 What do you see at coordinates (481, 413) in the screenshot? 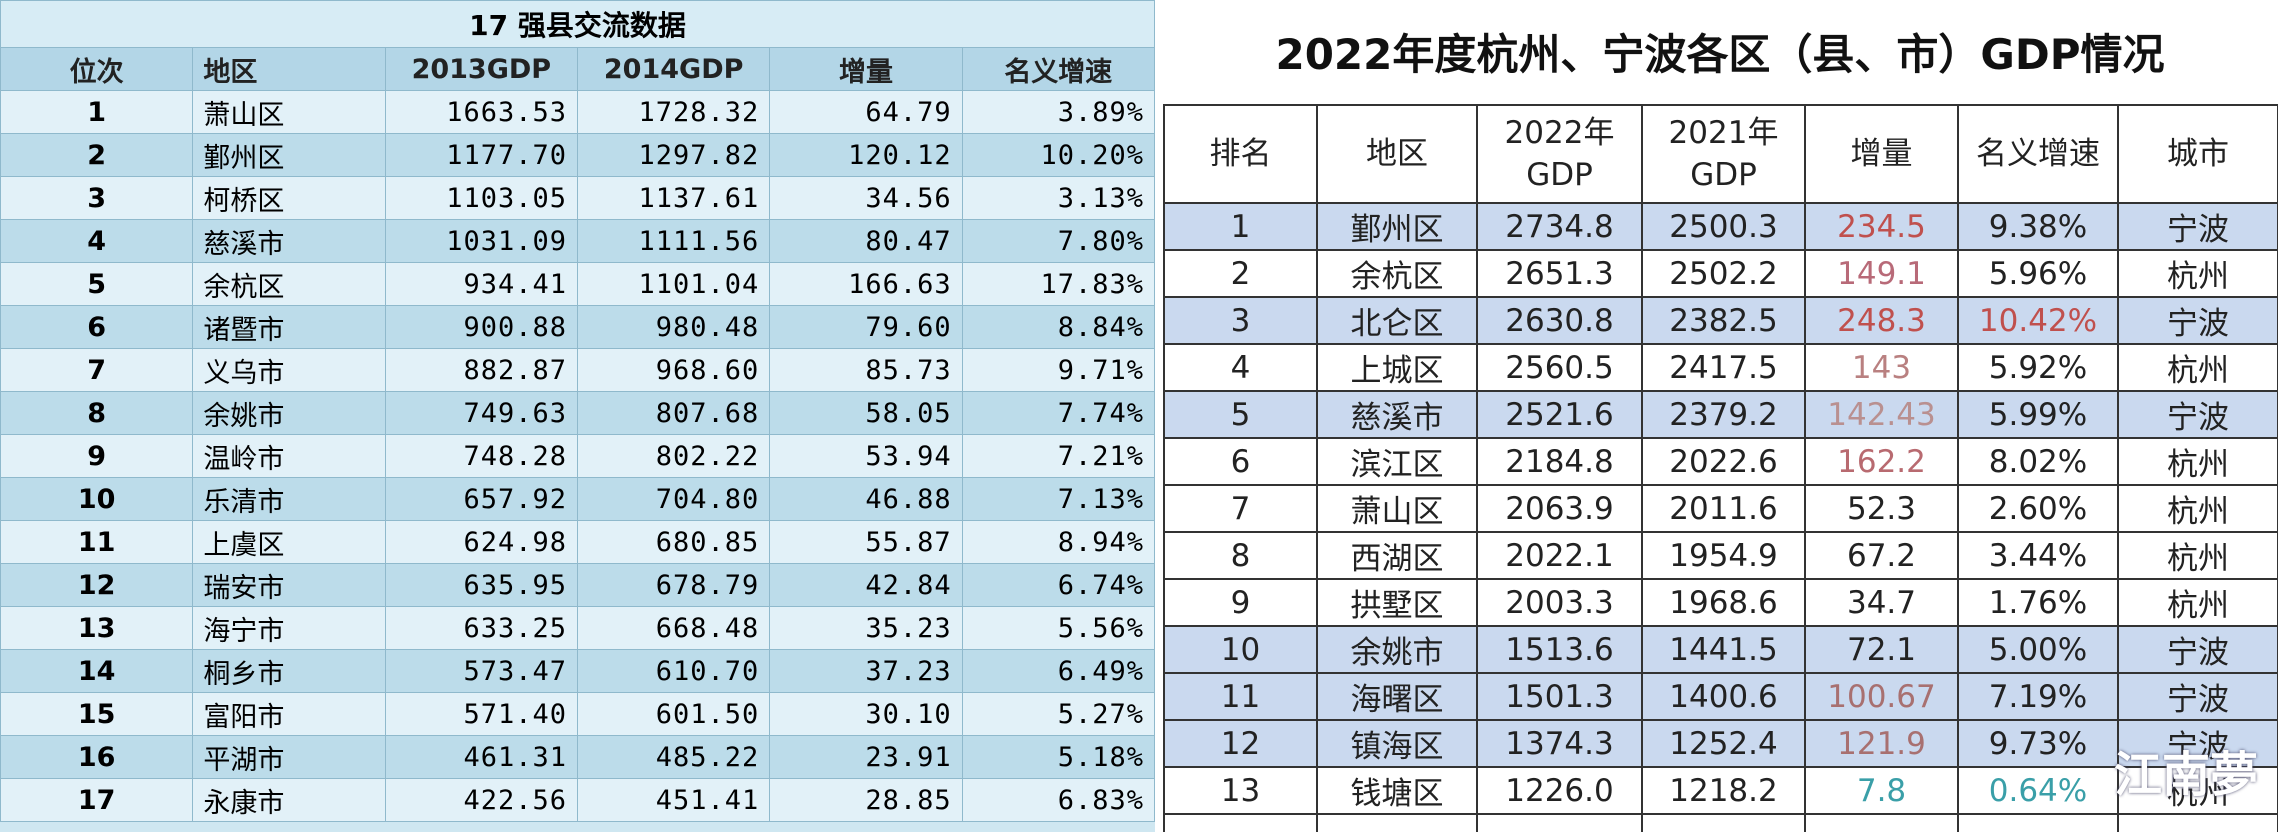
I see `cell: 749.63` at bounding box center [481, 413].